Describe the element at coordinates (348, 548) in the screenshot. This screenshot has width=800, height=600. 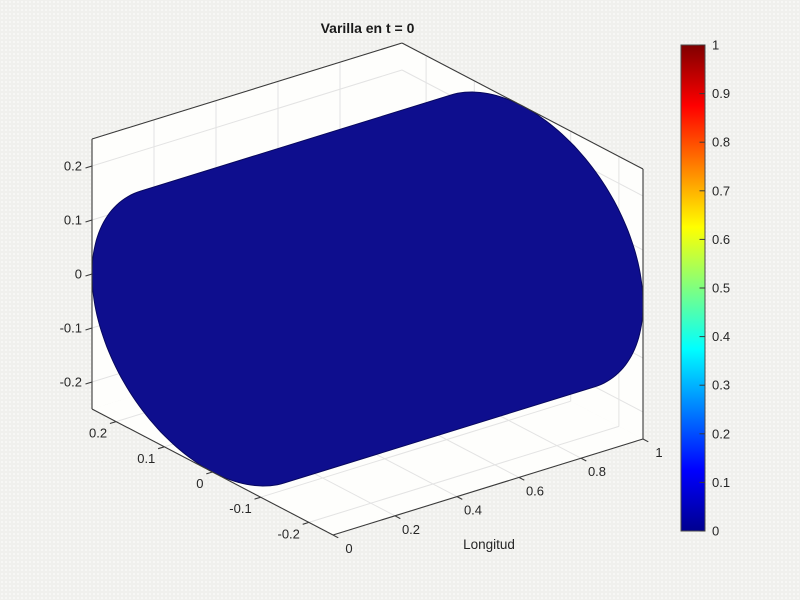
I see `x-tick-label: 0` at that location.